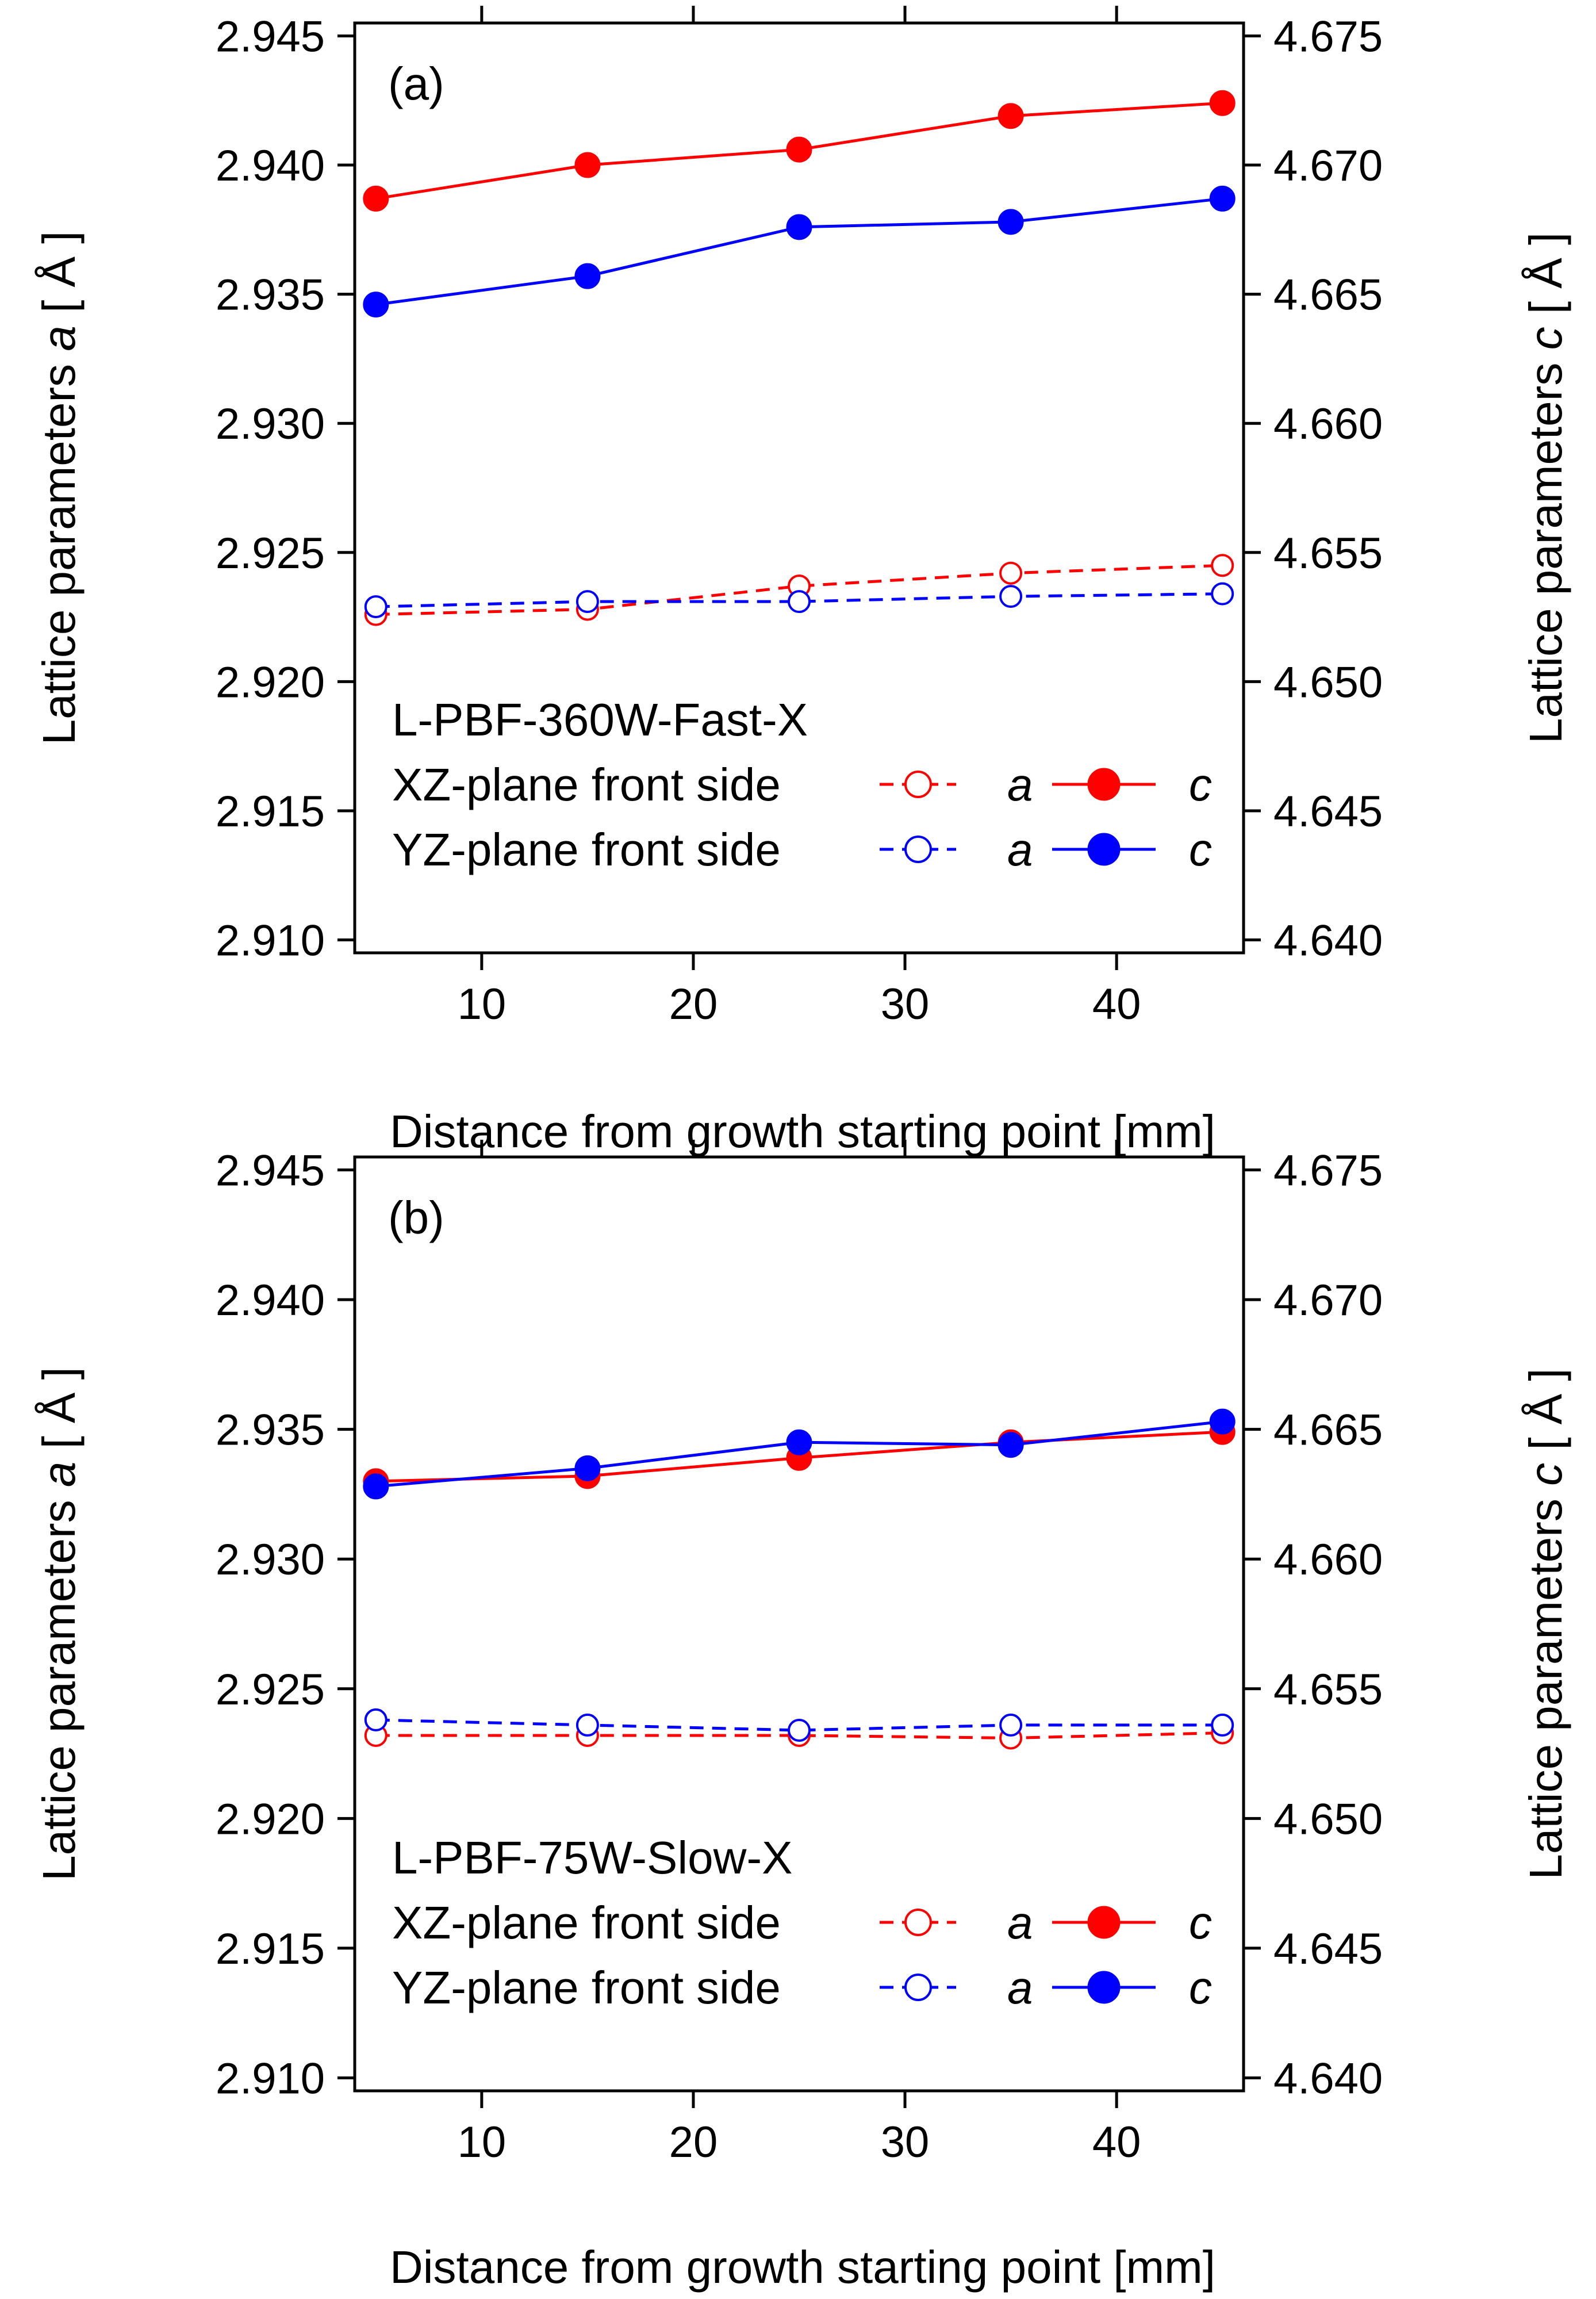 The width and height of the screenshot is (1596, 2299). What do you see at coordinates (270, 1819) in the screenshot?
I see `y-tick-label-left: 2.920` at bounding box center [270, 1819].